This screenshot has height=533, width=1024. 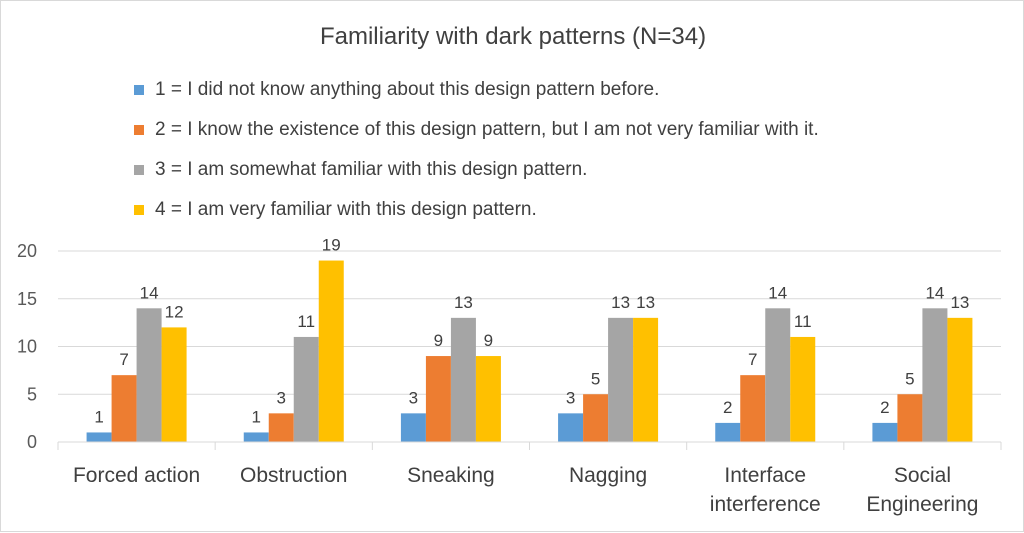 I want to click on x-tick-label: Engineering, so click(x=922, y=504).